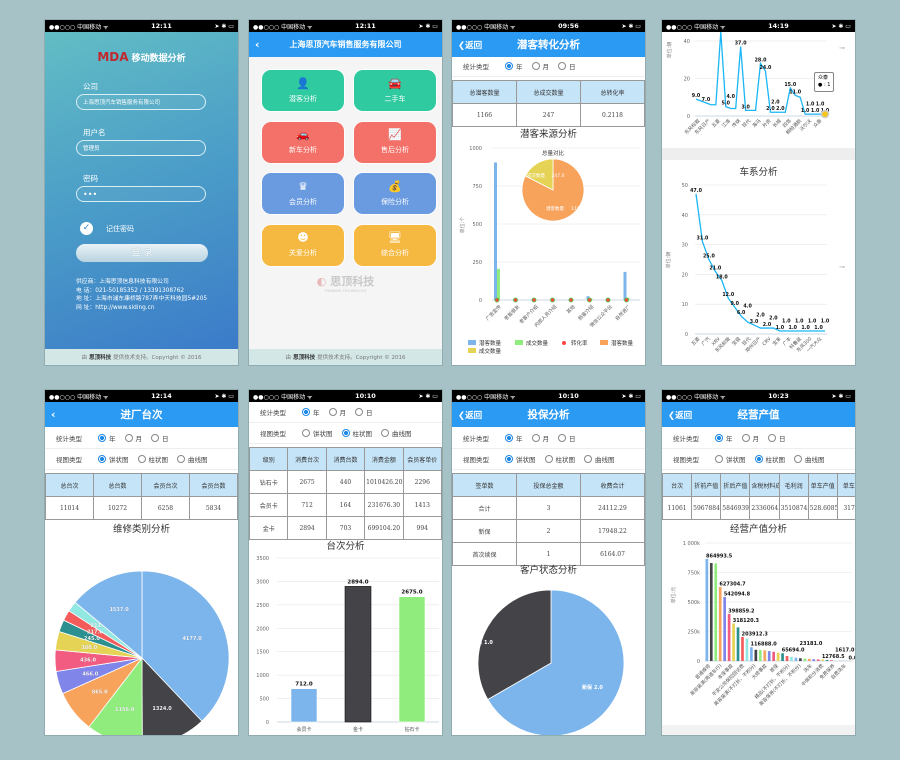 This screenshot has width=900, height=760. What do you see at coordinates (625, 285) in the screenshot?
I see `bar-potential` at bounding box center [625, 285].